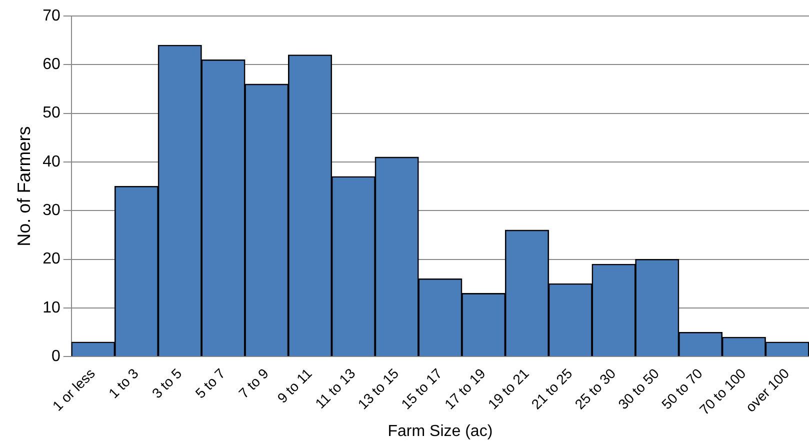 Image resolution: width=809 pixels, height=443 pixels. I want to click on y-axis-title: No. of Farmers, so click(24, 186).